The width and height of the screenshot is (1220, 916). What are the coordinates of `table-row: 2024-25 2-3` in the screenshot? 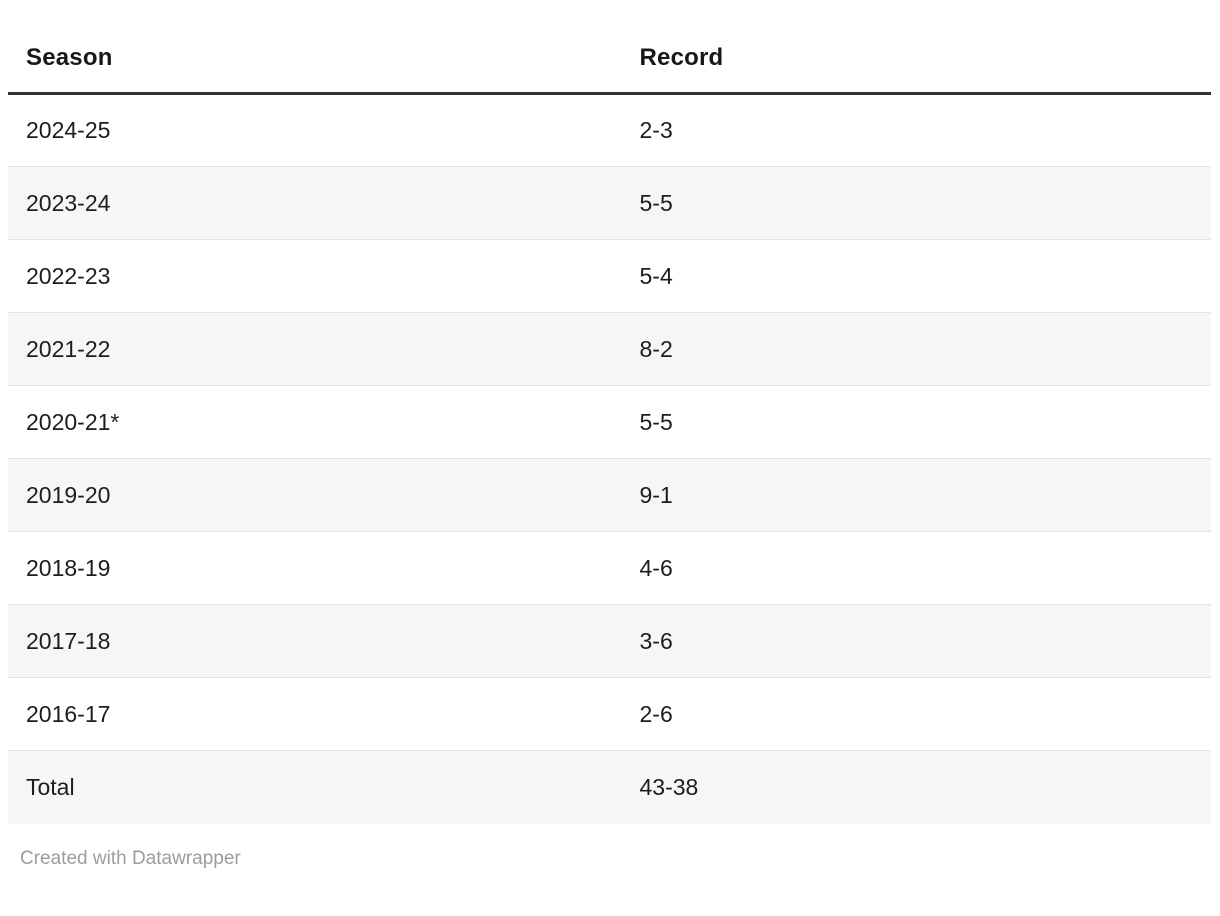 It's located at (609, 130).